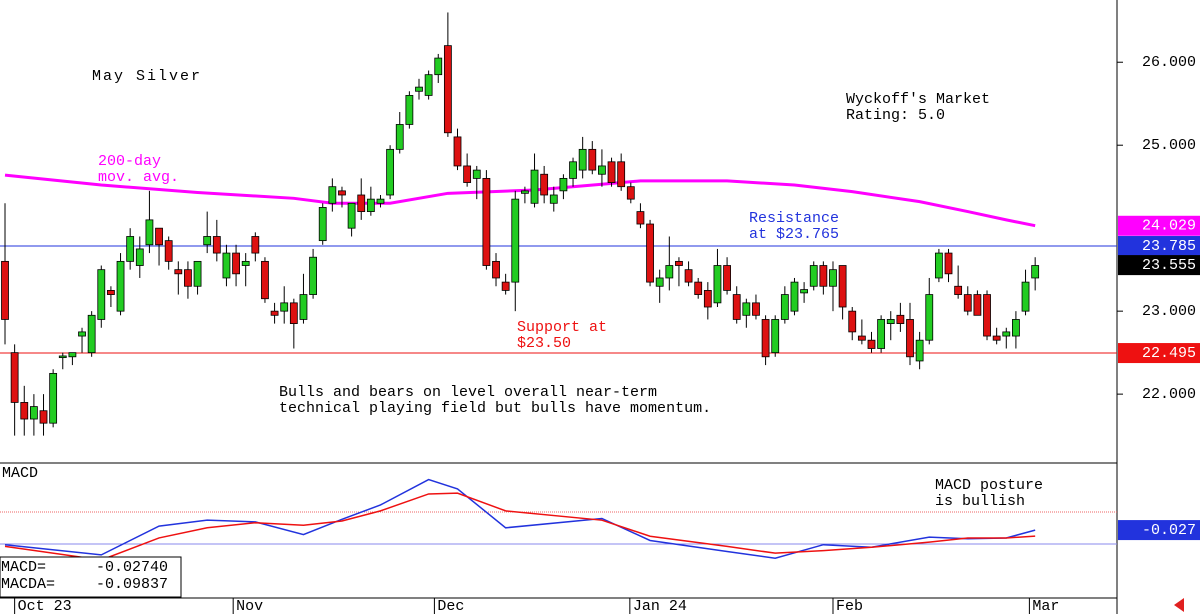 Image resolution: width=1200 pixels, height=614 pixels. Describe the element at coordinates (249, 606) in the screenshot. I see `x-tick-label: Nov` at that location.